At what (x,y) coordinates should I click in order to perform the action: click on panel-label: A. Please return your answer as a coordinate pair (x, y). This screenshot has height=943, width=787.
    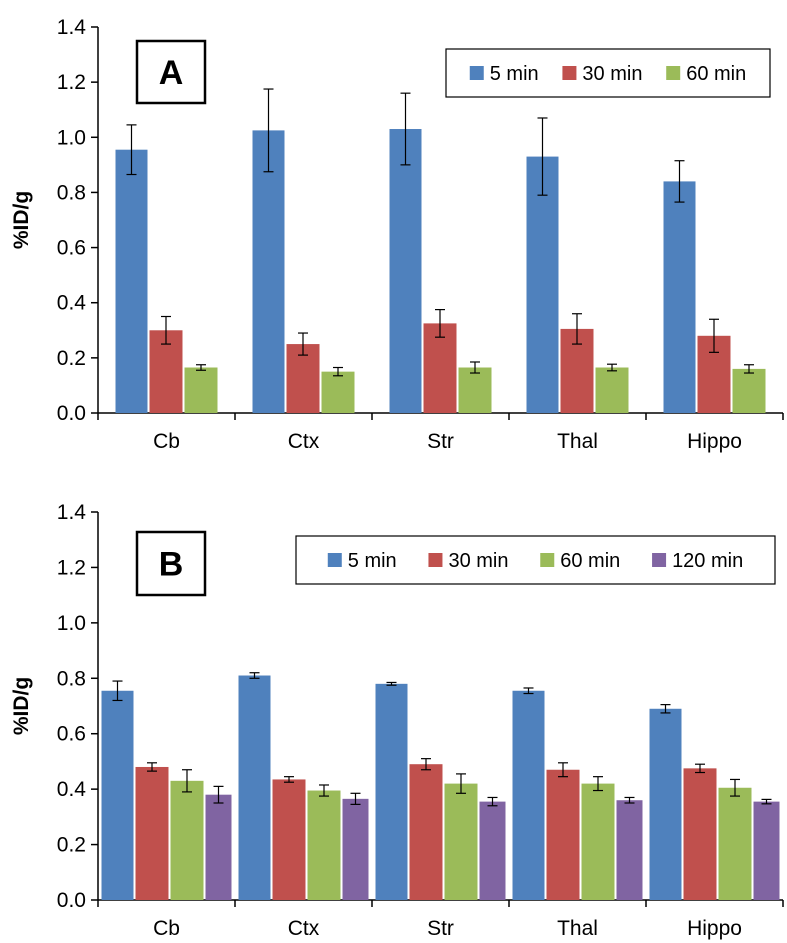
    Looking at the image, I should click on (171, 73).